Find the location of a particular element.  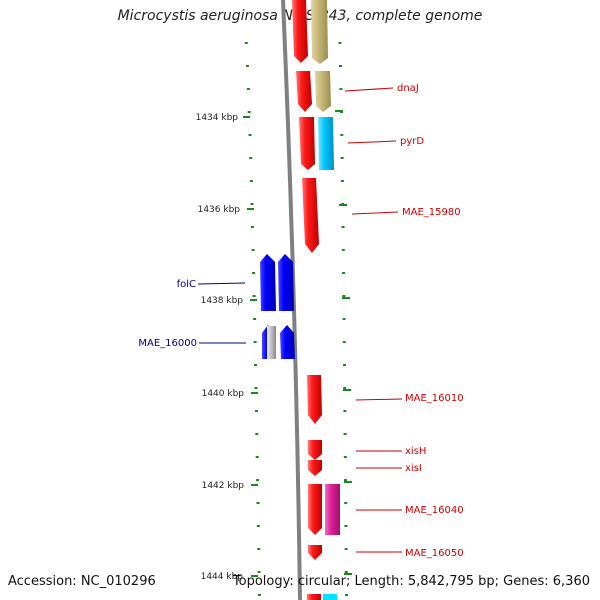

gene-pyrD is located at coordinates (307, 143).